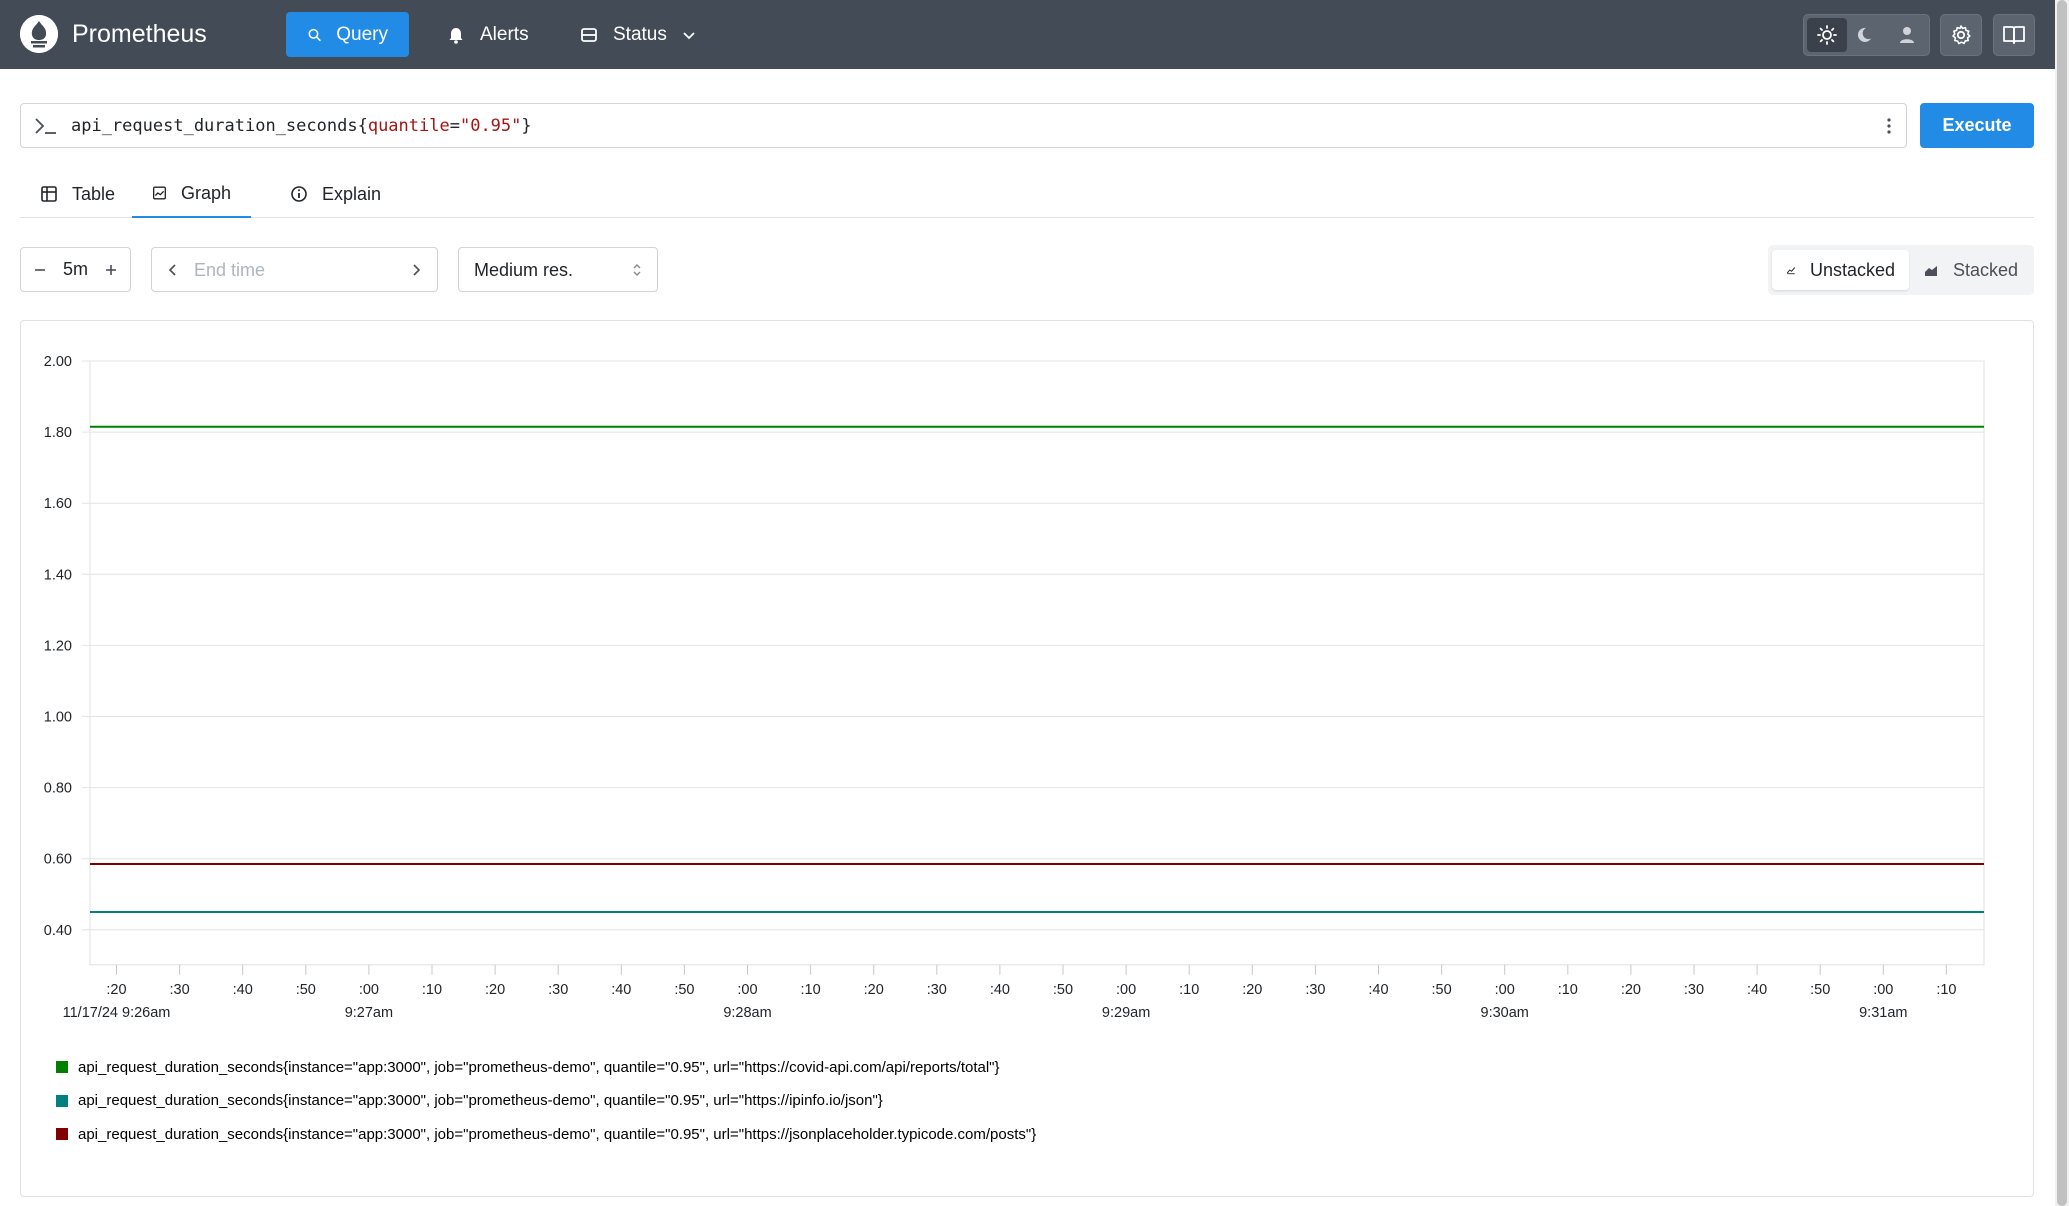 This screenshot has height=1206, width=2069. What do you see at coordinates (1931, 271) in the screenshot?
I see `area-chart-icon` at bounding box center [1931, 271].